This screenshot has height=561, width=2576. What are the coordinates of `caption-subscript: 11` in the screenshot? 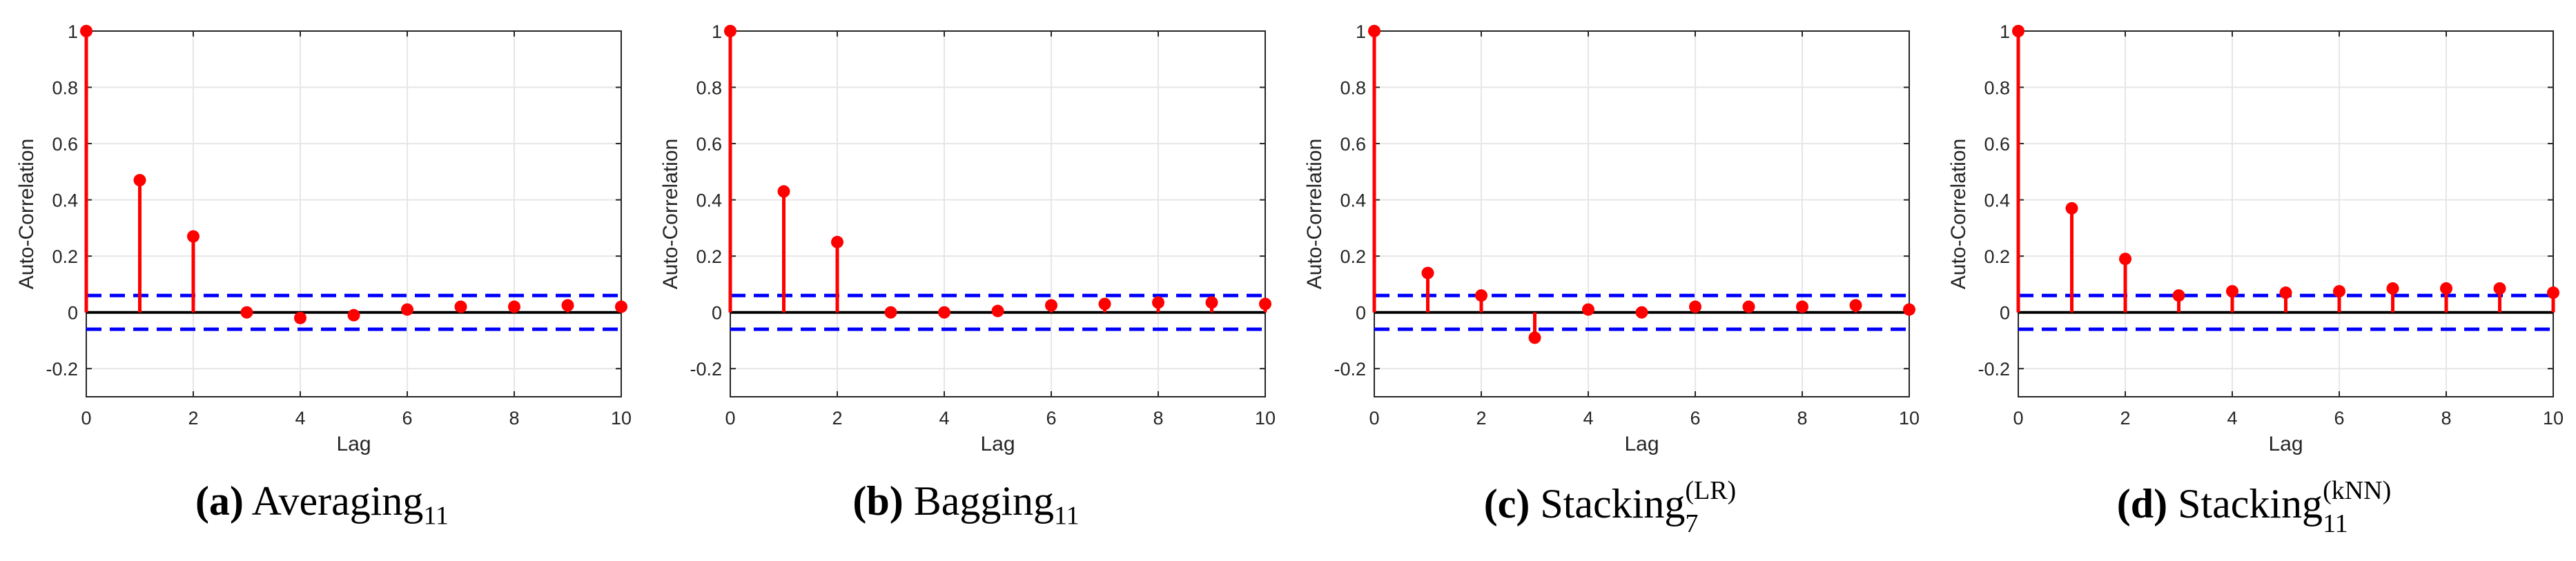 It's located at (2335, 523).